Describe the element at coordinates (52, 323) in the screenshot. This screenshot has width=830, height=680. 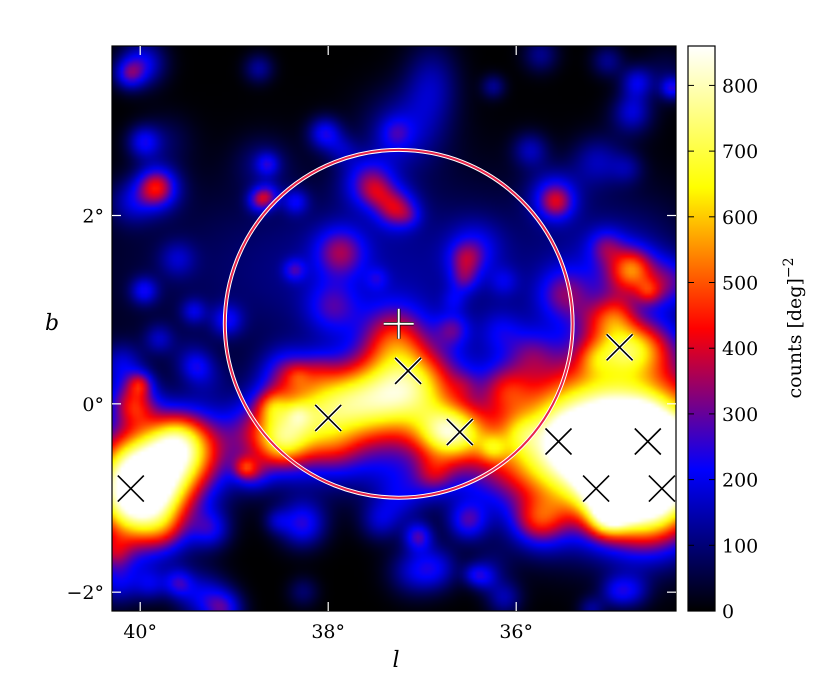
I see `y-axis-label: b` at that location.